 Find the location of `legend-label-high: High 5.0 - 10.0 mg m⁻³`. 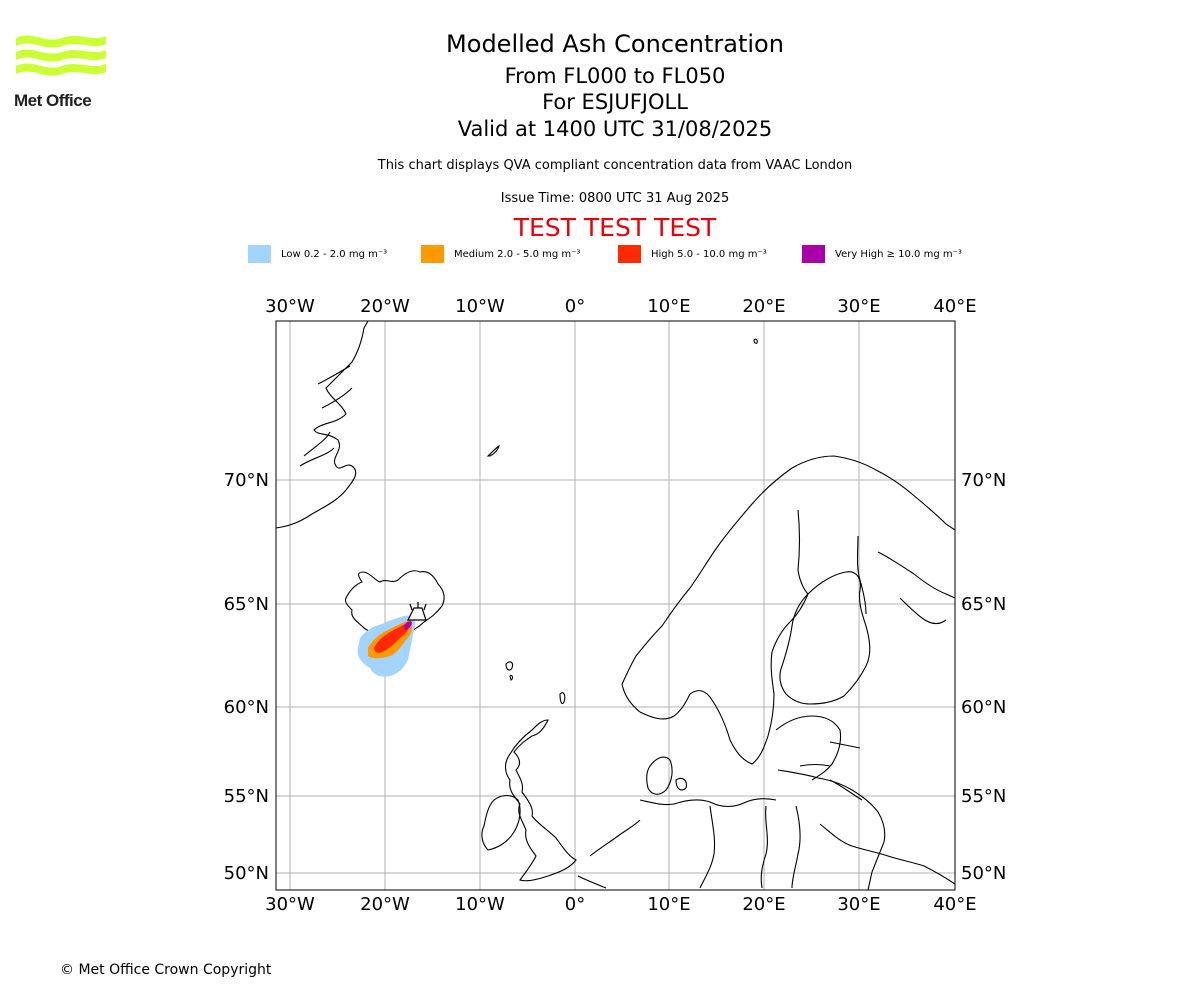

legend-label-high: High 5.0 - 10.0 mg m⁻³ is located at coordinates (709, 254).